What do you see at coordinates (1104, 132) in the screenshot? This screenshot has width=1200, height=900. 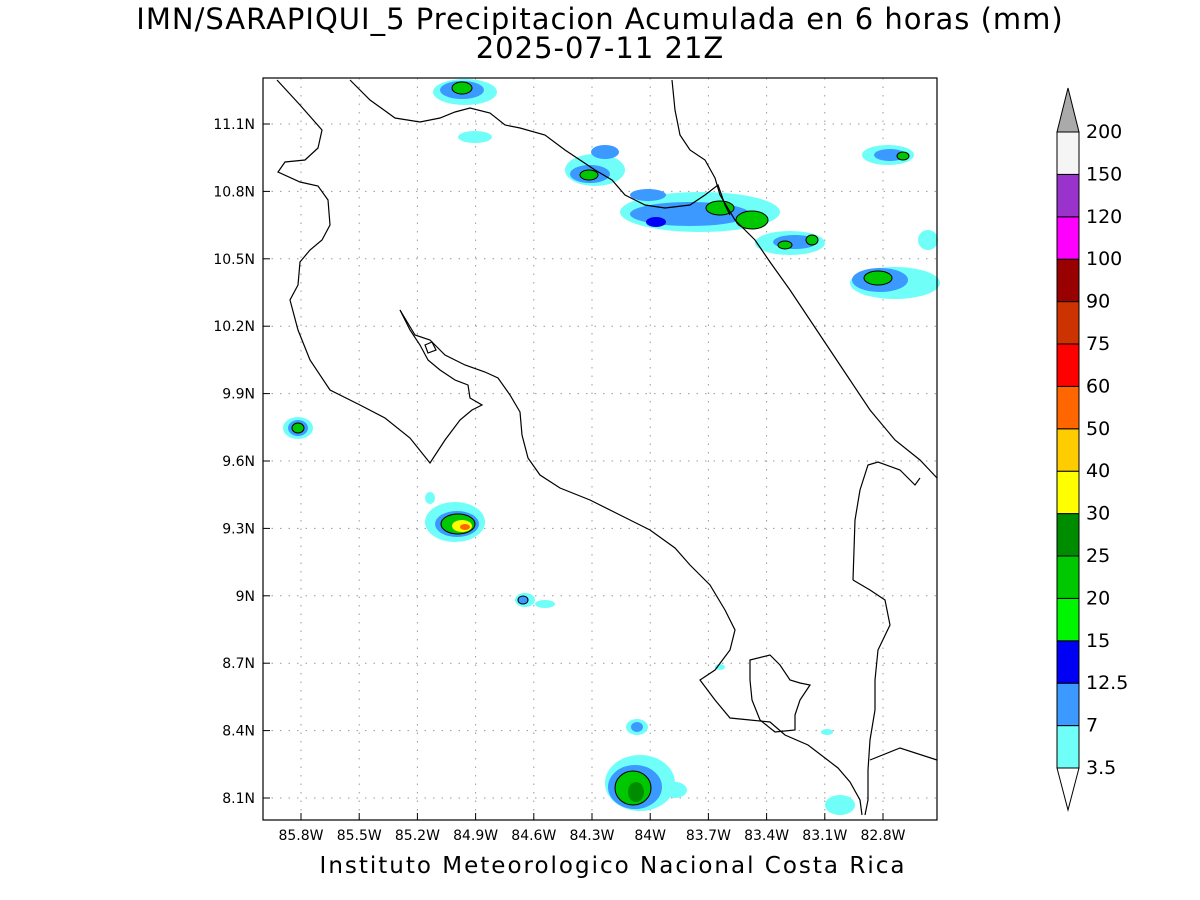 I see `colorbar-level-label: 200` at bounding box center [1104, 132].